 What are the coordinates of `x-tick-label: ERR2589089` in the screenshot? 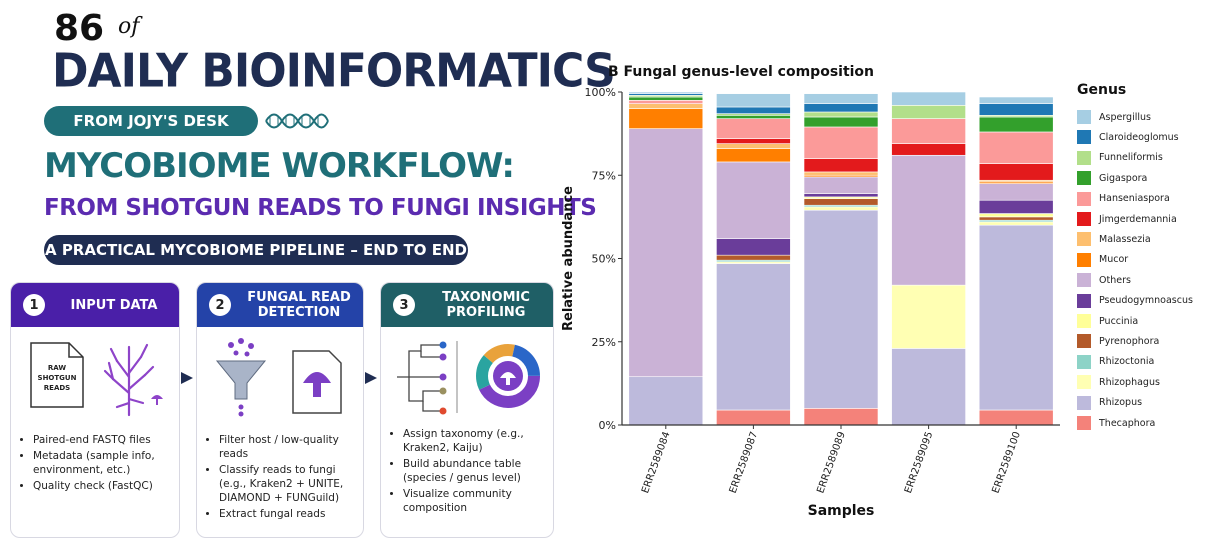 It's located at (831, 462).